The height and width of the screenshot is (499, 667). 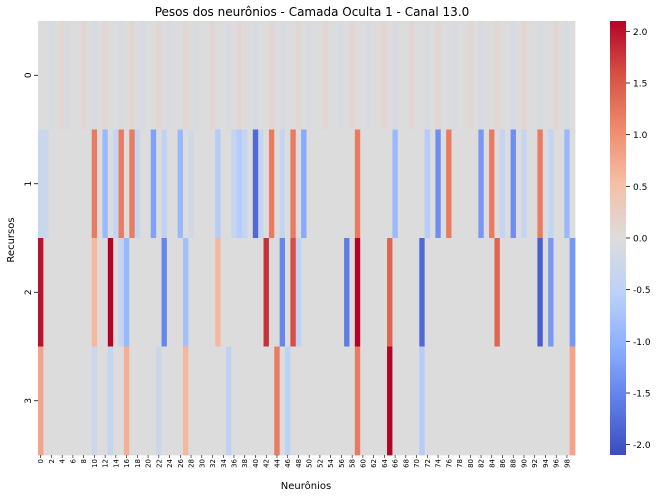 What do you see at coordinates (471, 463) in the screenshot?
I see `x-tick-label: 80` at bounding box center [471, 463].